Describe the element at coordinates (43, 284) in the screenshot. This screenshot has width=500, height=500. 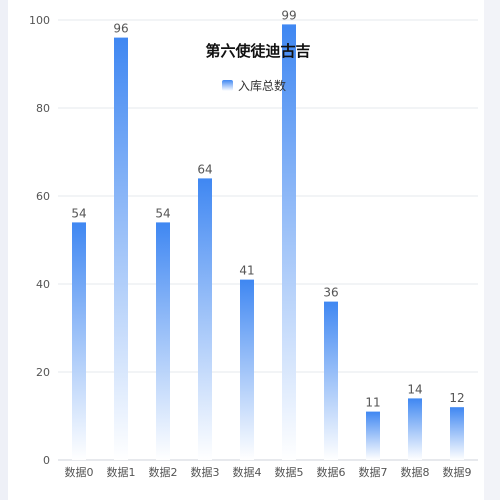
I see `y-tick-label: 40` at that location.